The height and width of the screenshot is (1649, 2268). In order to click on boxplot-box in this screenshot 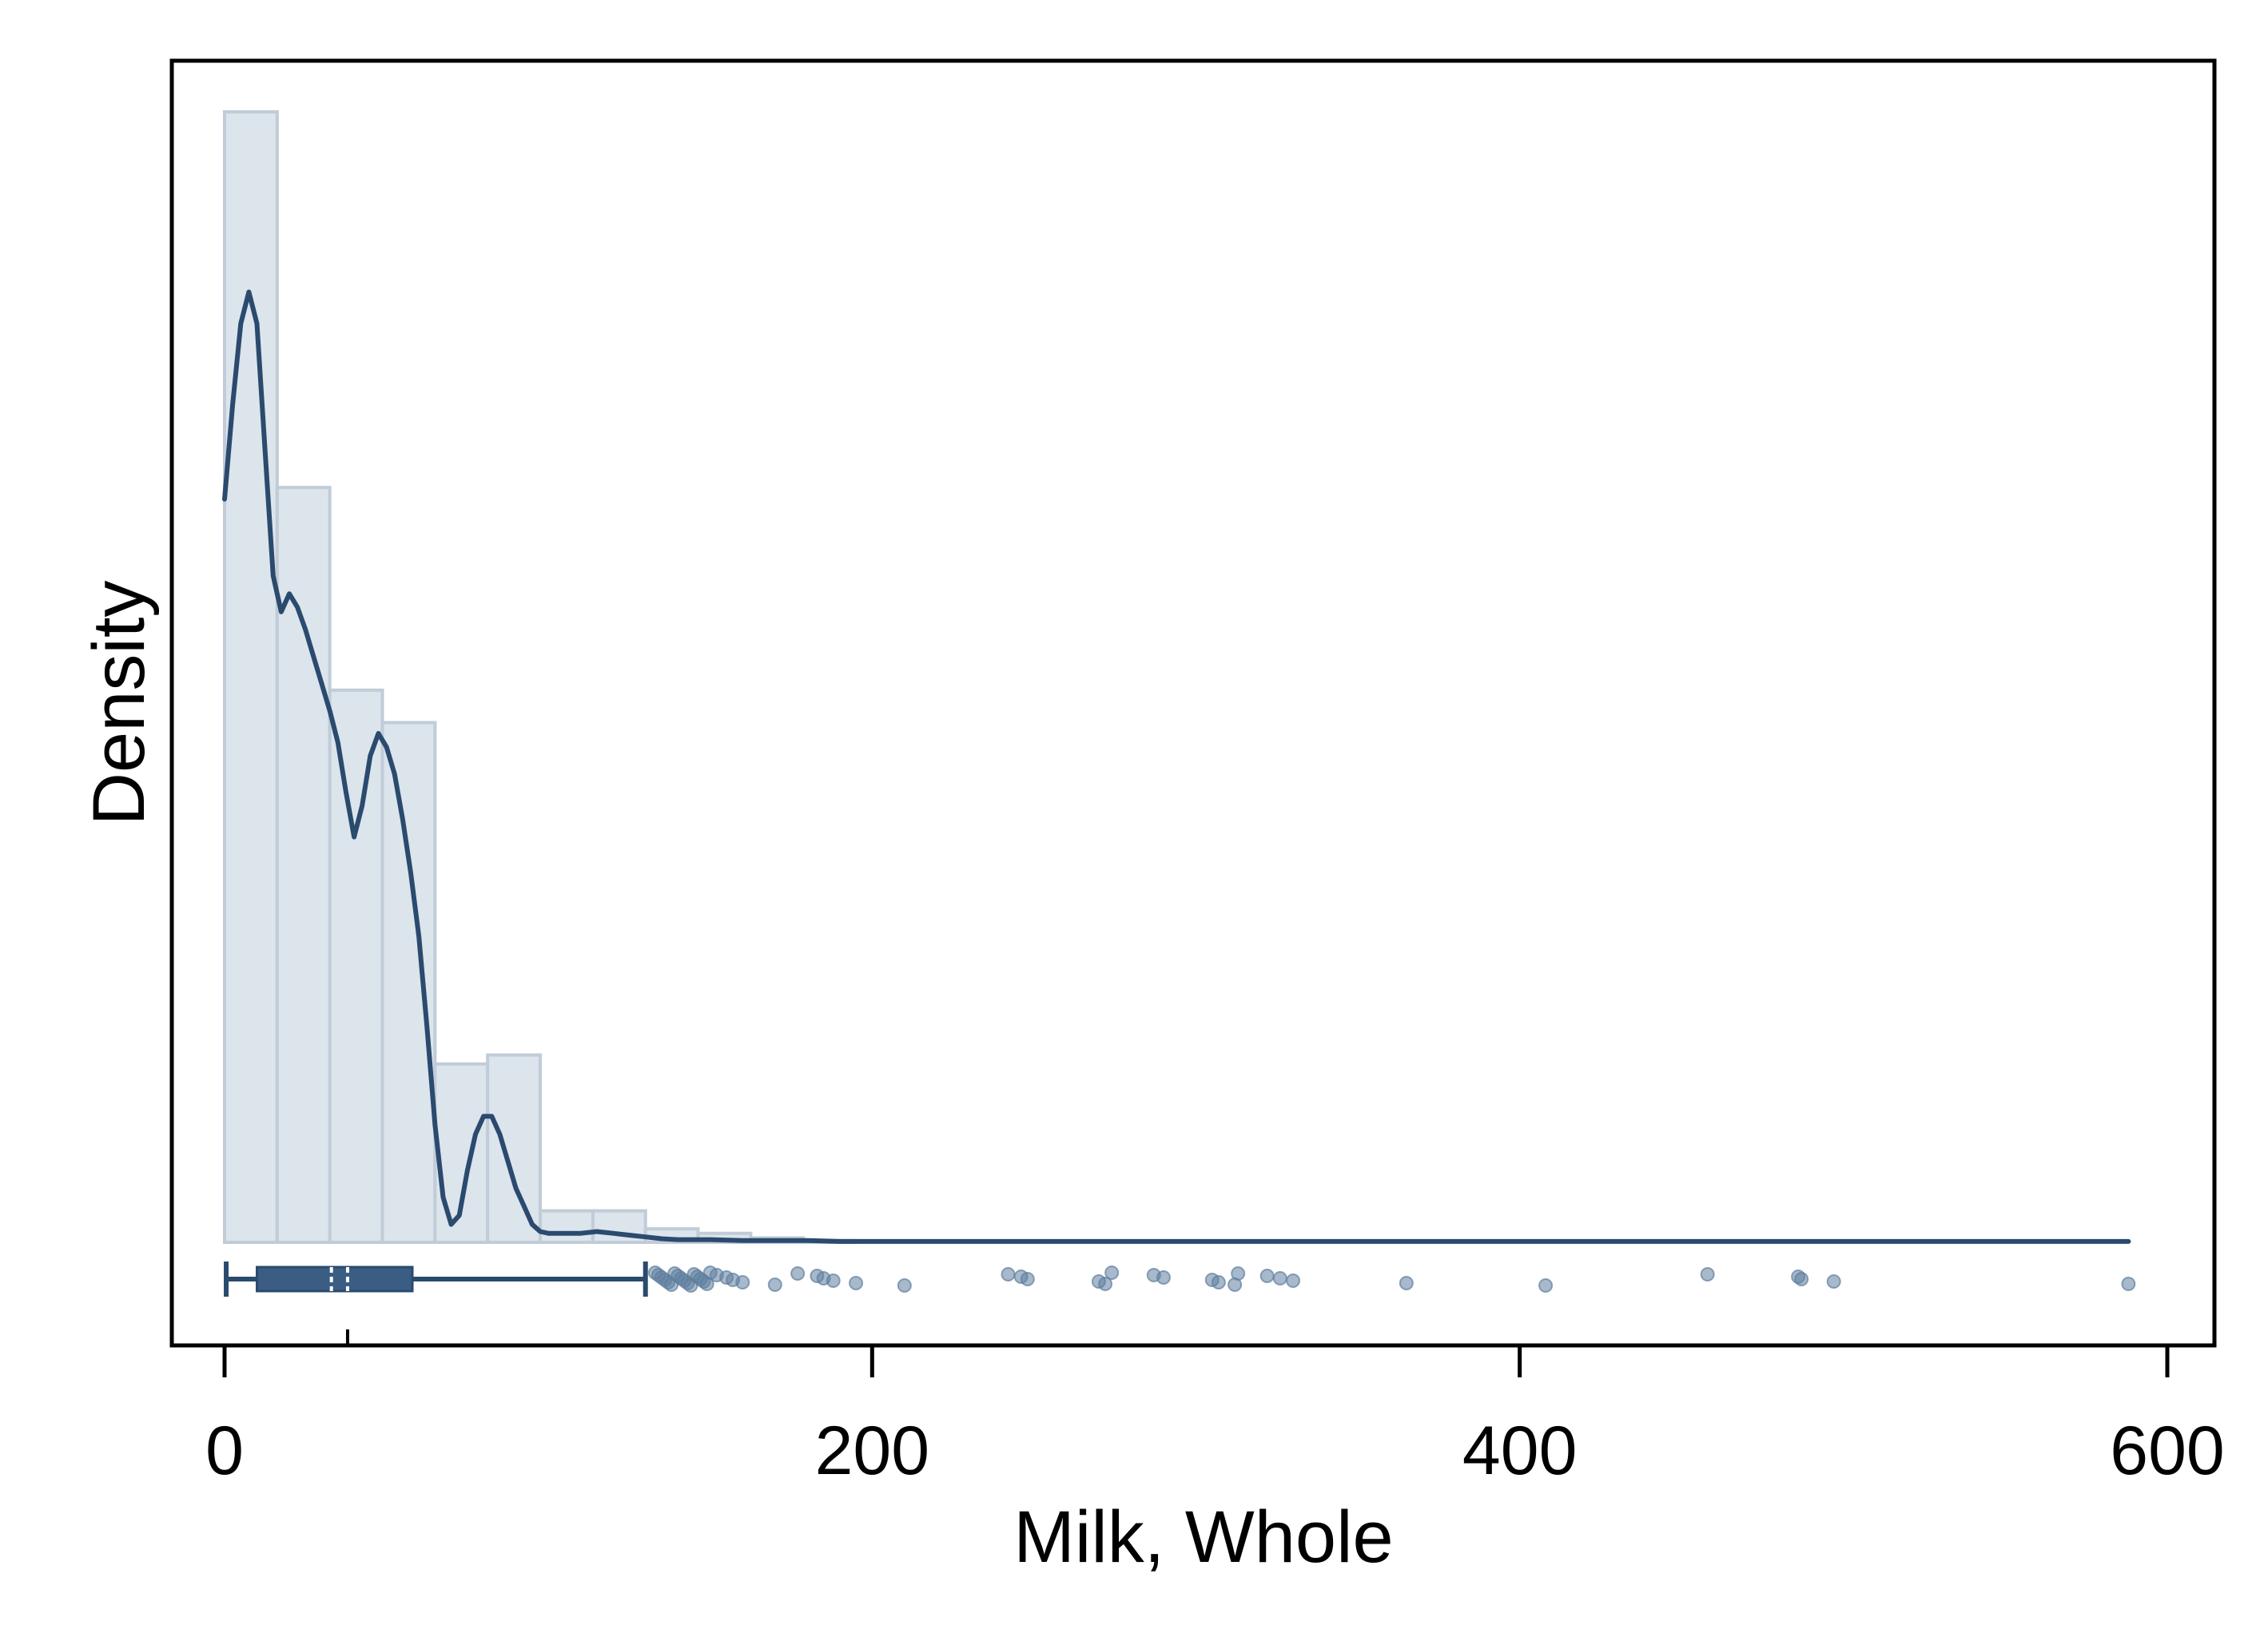, I will do `click(335, 1279)`.